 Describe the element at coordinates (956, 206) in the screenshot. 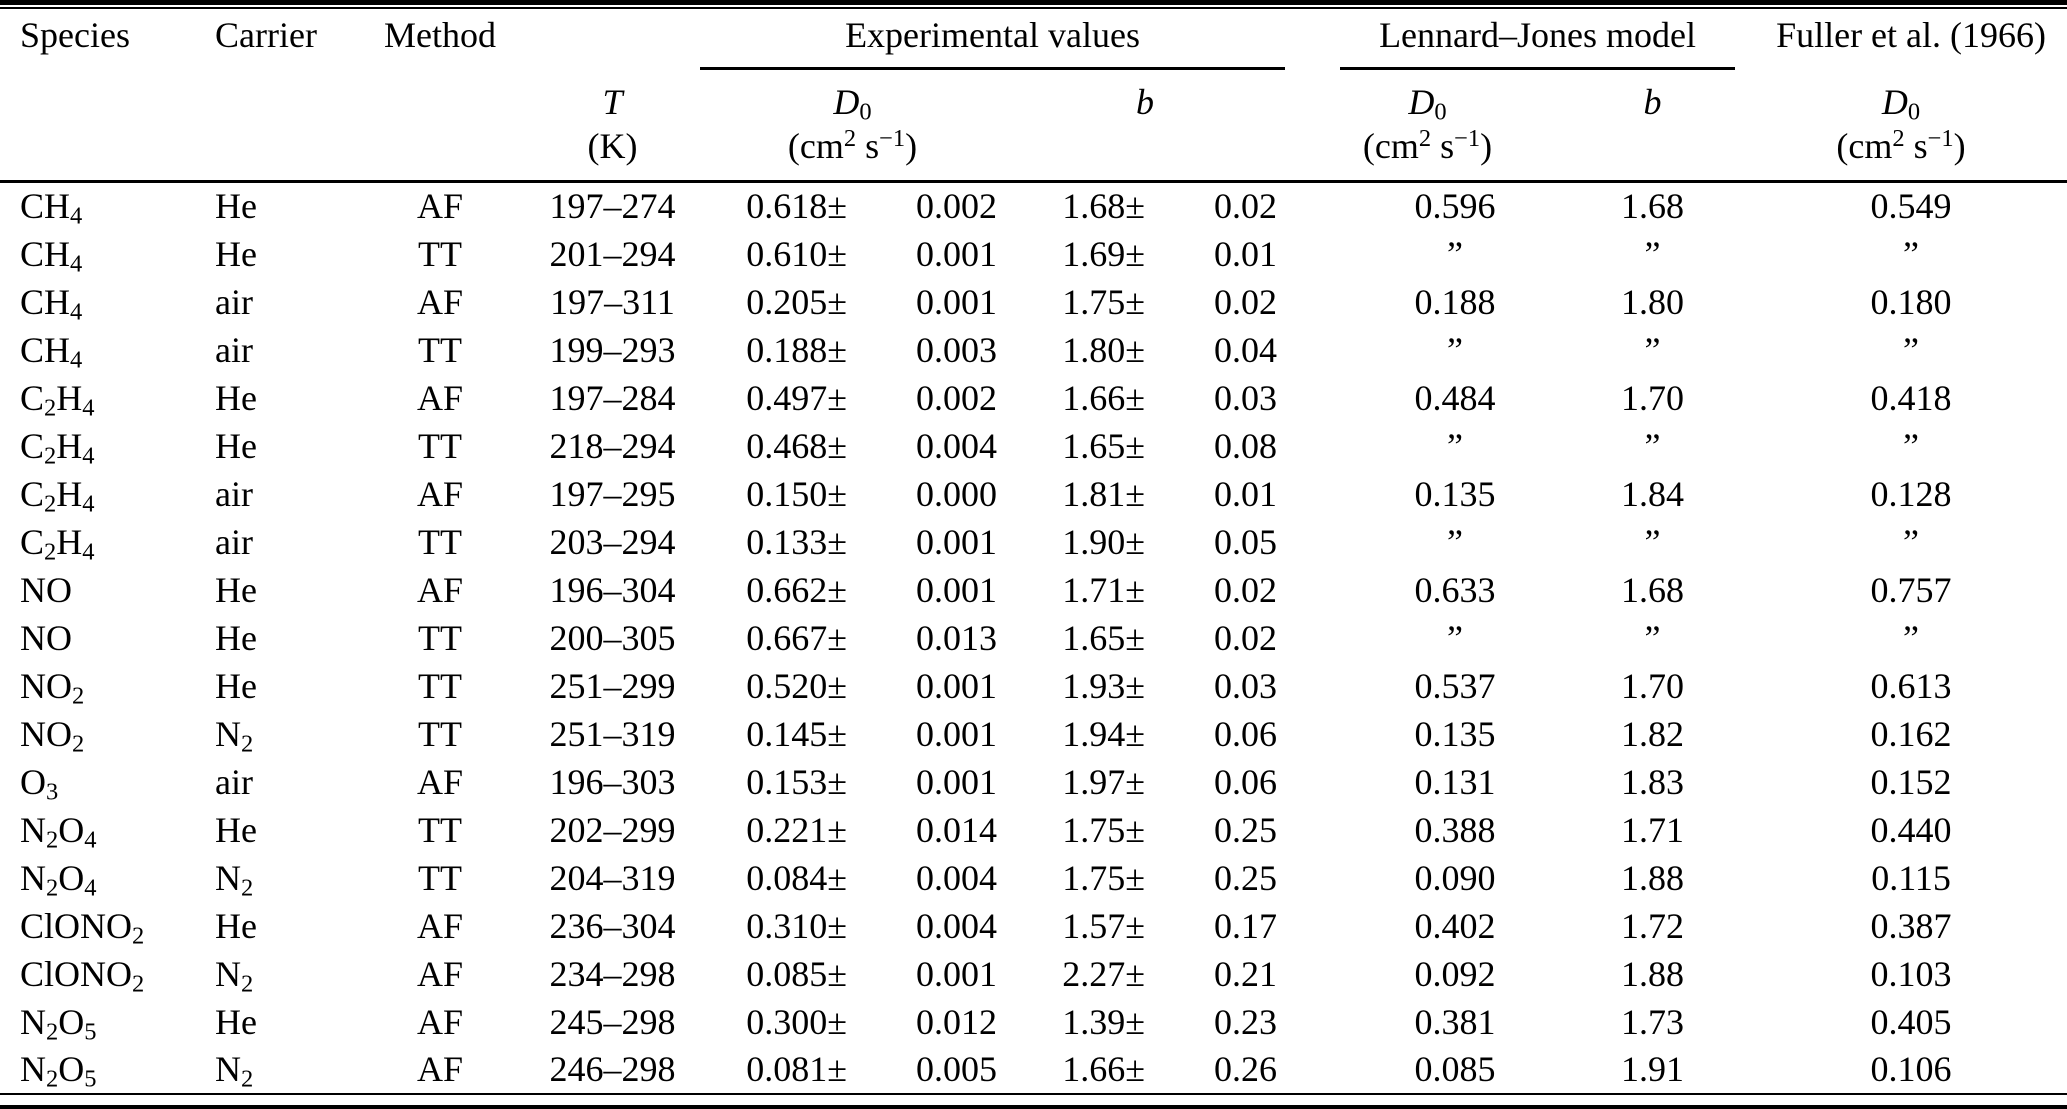

I see `cell-d0-error: 0.002` at that location.